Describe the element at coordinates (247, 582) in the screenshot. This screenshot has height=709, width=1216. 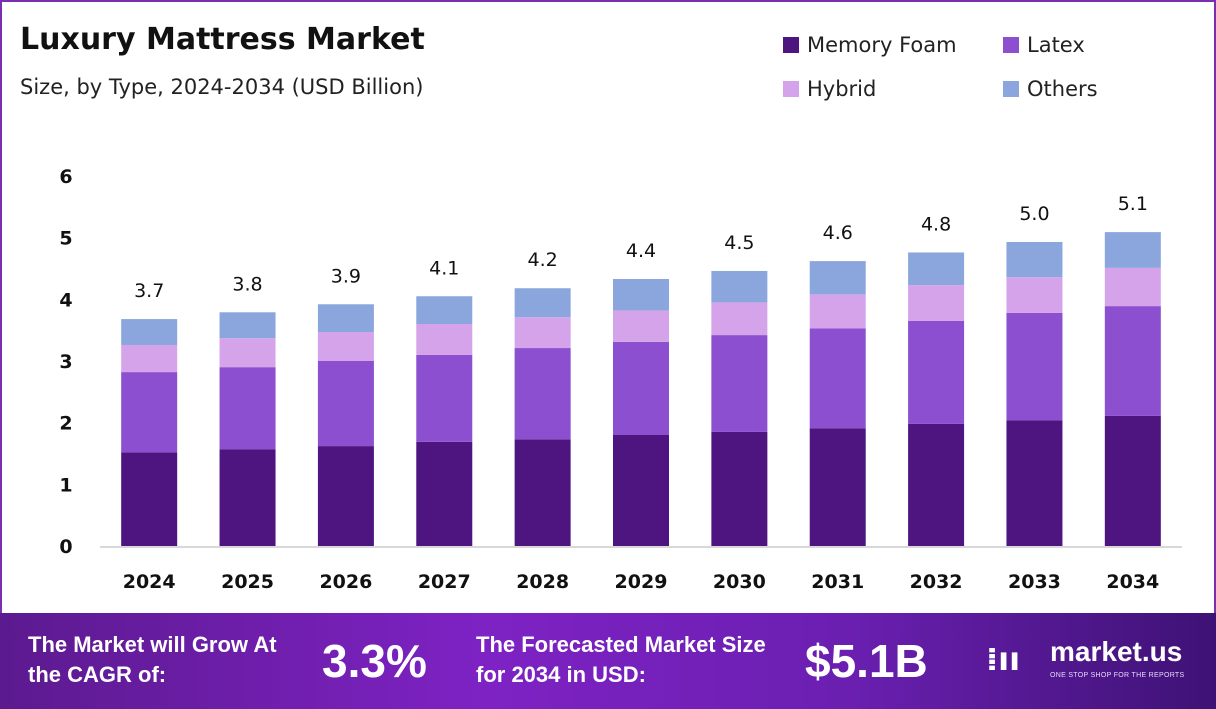
I see `x-tick-label: 2025` at that location.